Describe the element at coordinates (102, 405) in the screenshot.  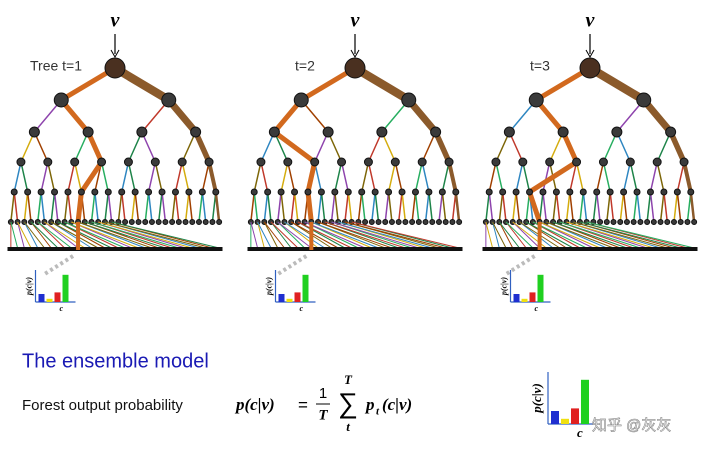
I see `caption: Forest output probability` at that location.